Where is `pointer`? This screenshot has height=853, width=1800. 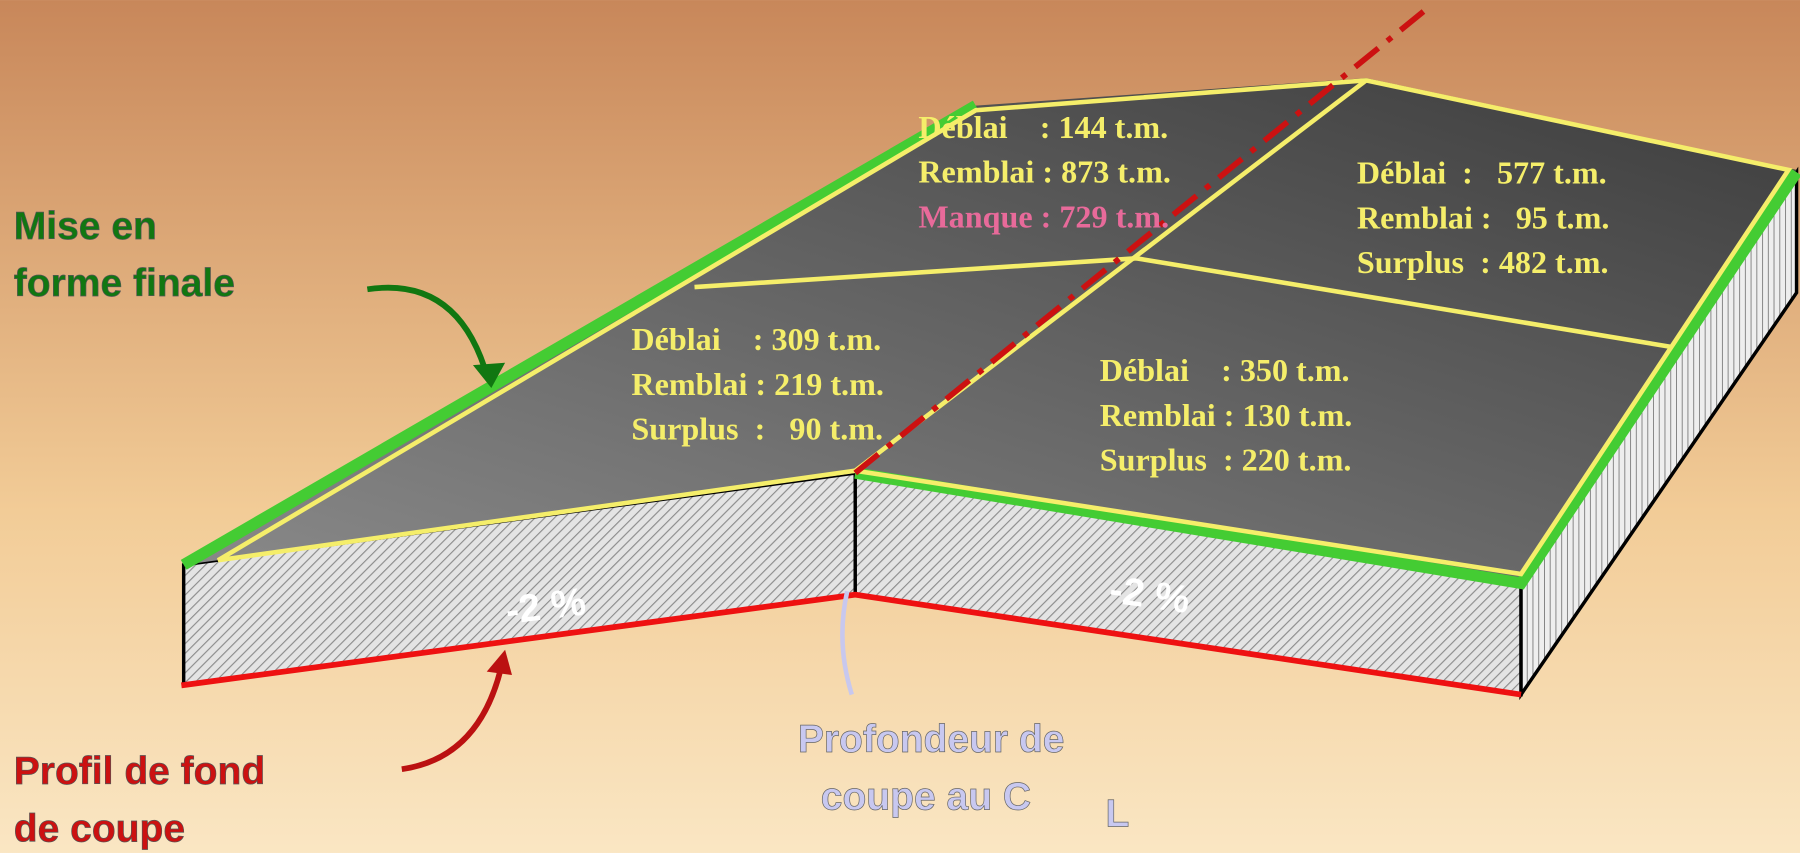
pointer is located at coordinates (847, 643).